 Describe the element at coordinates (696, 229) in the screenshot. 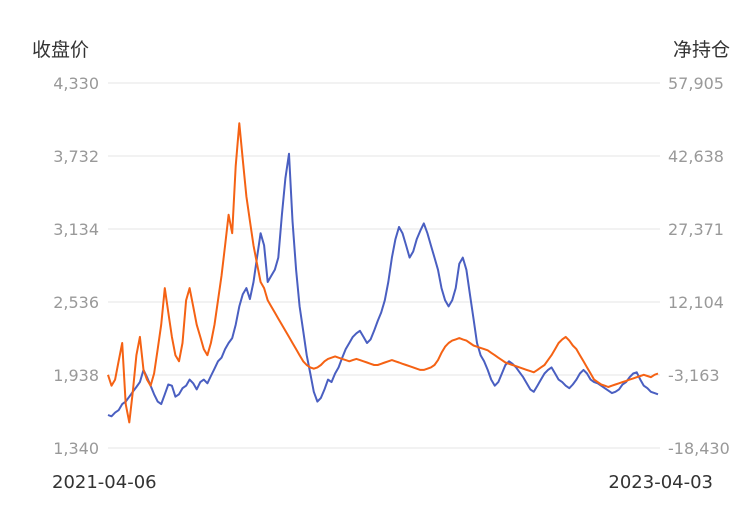

I see `right-tick-label: 27,371` at that location.